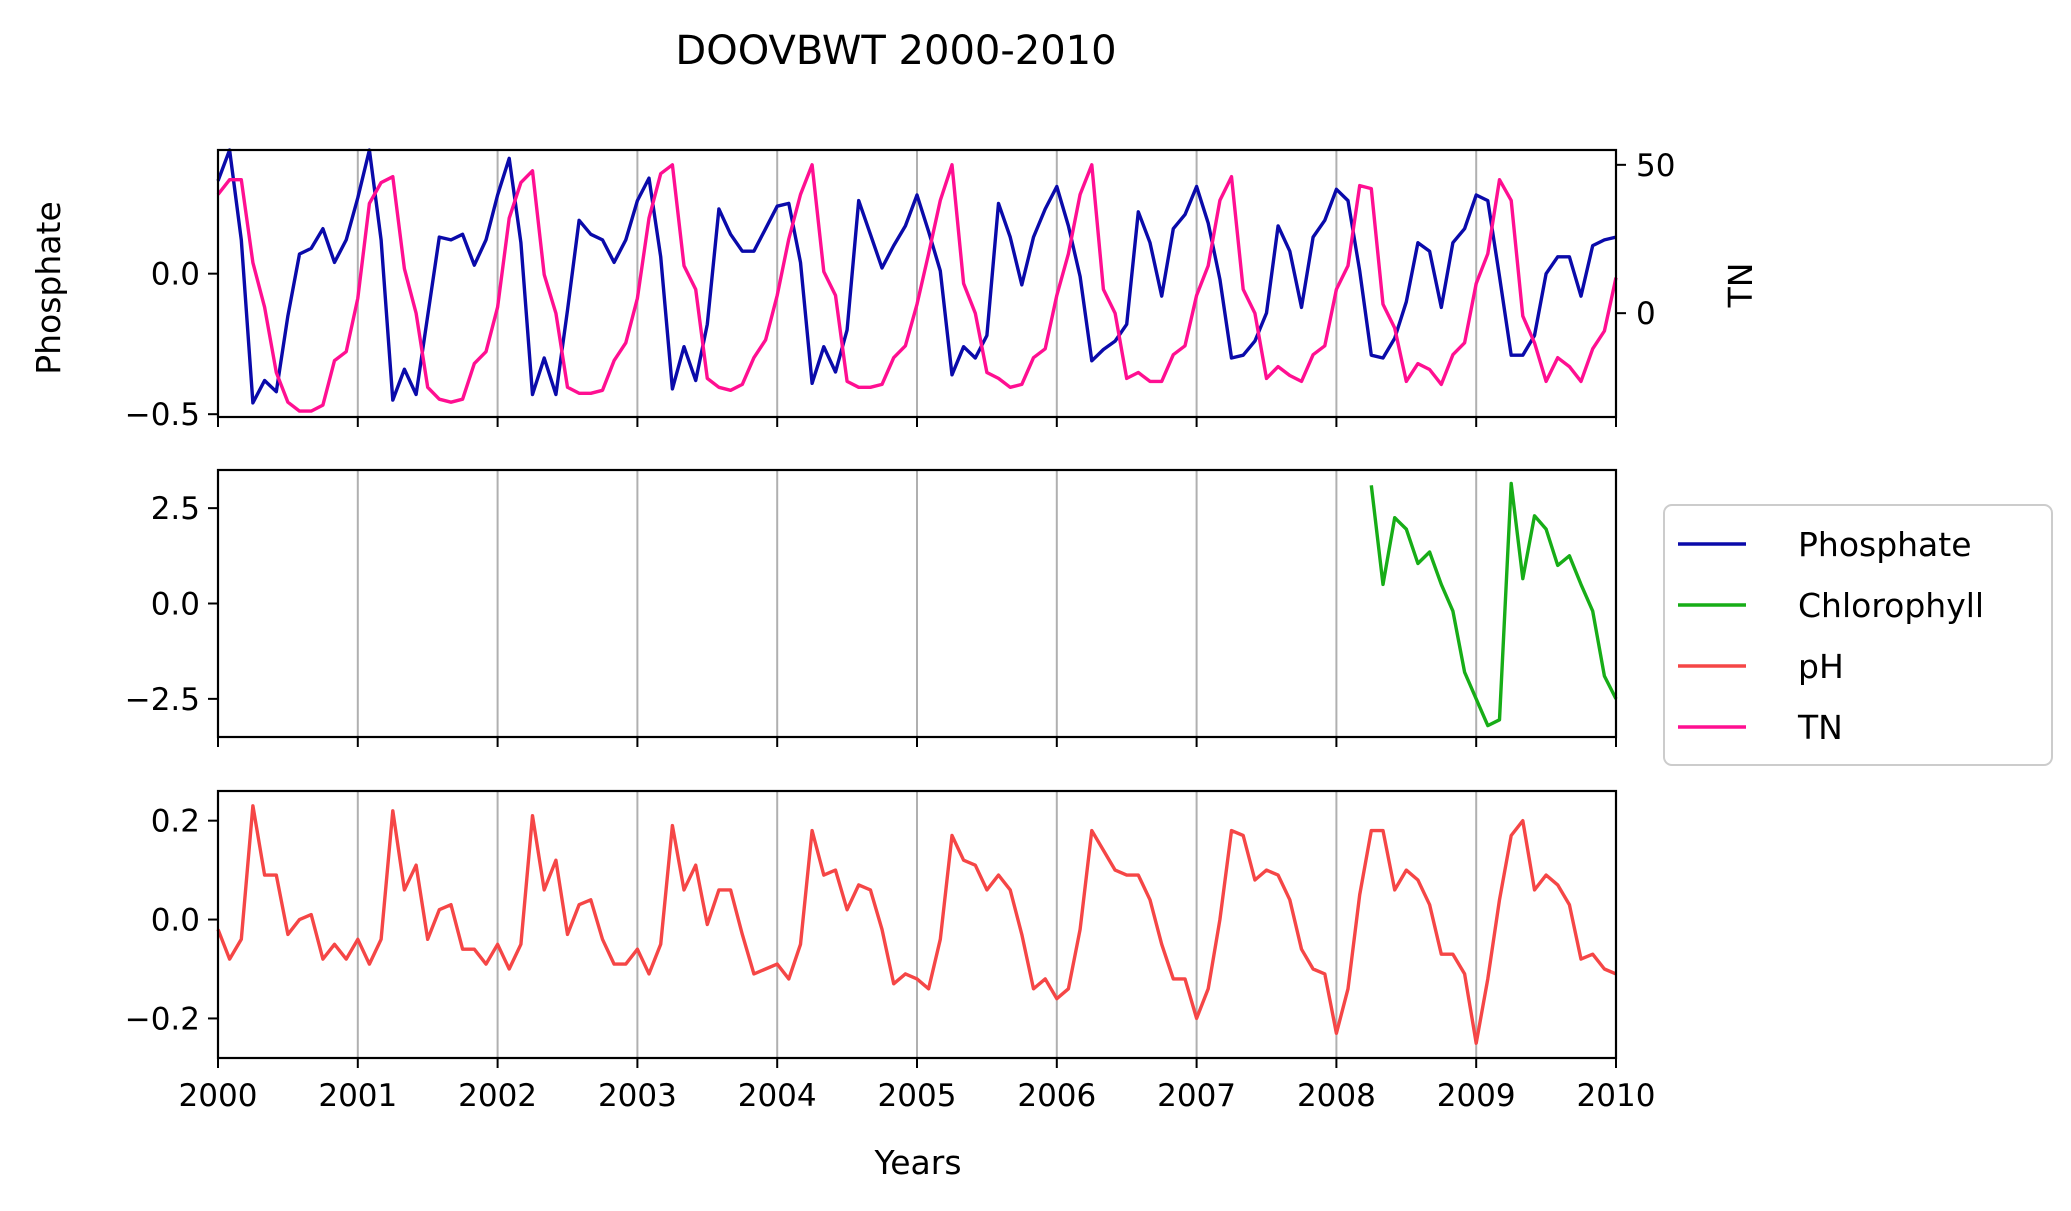 The image size is (2071, 1211). Describe the element at coordinates (162, 415) in the screenshot. I see `y-tick-label: −0.5` at that location.